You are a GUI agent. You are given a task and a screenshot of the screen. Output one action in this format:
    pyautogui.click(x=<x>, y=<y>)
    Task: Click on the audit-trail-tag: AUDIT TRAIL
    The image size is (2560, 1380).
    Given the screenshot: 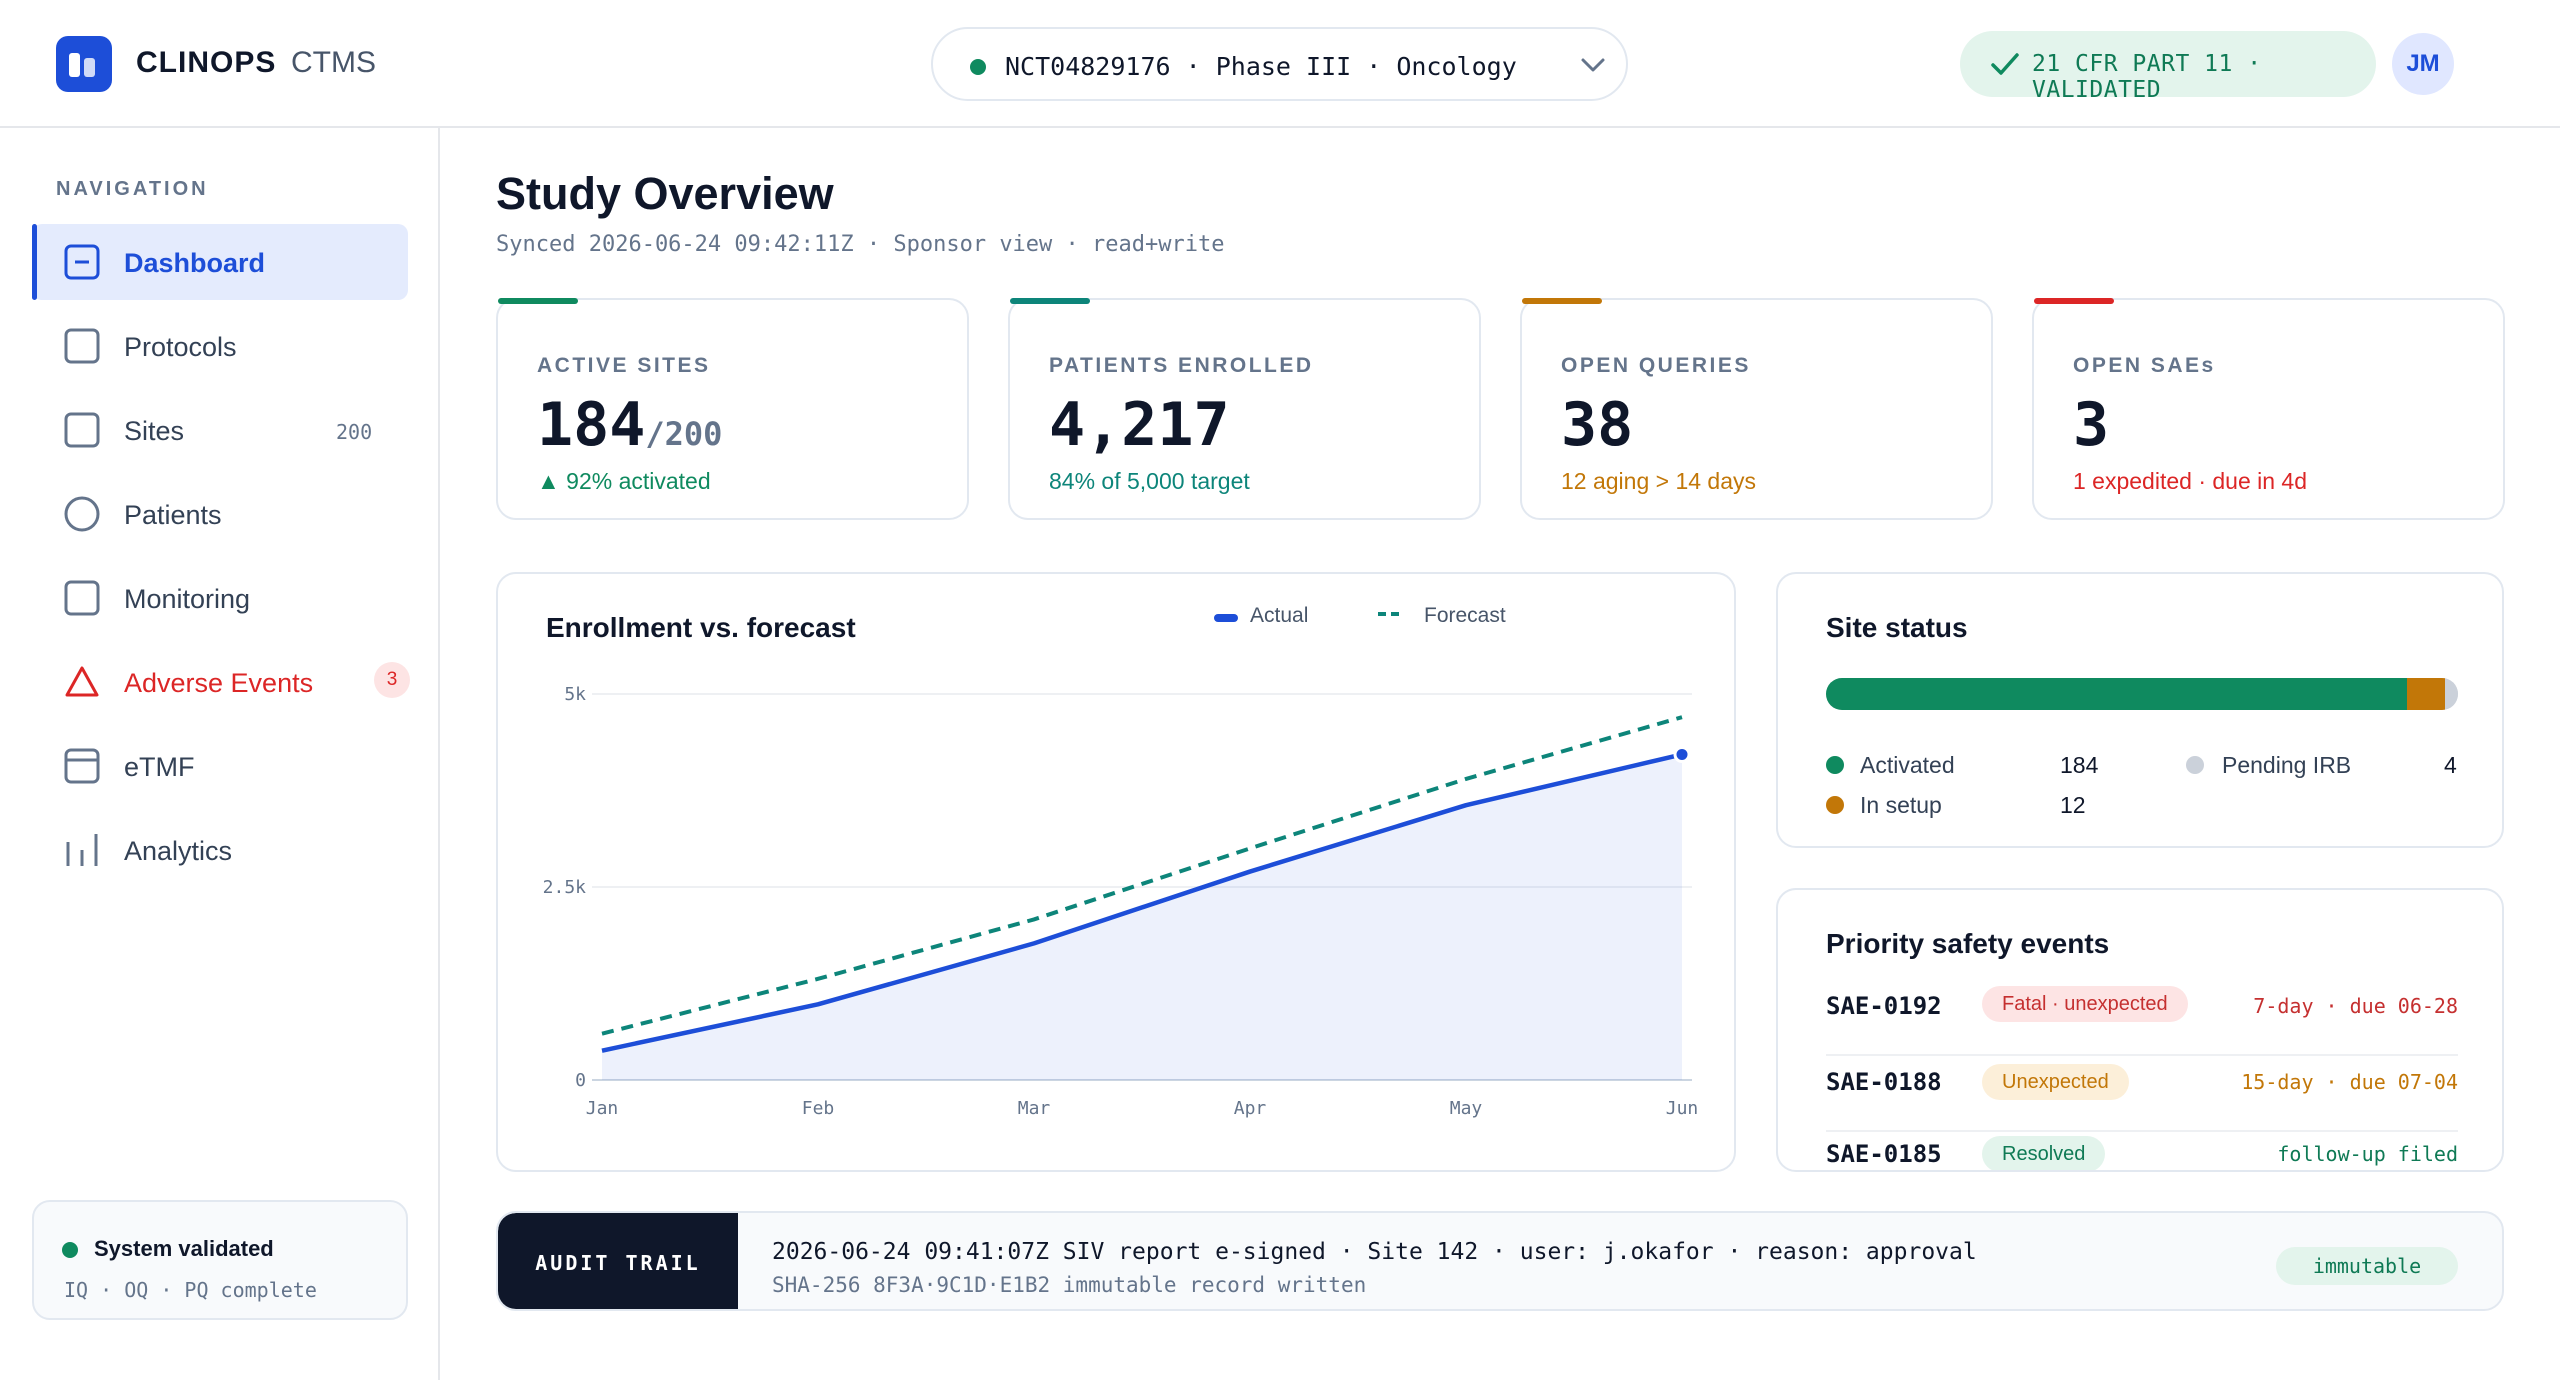 What is the action you would take?
    pyautogui.click(x=618, y=1261)
    